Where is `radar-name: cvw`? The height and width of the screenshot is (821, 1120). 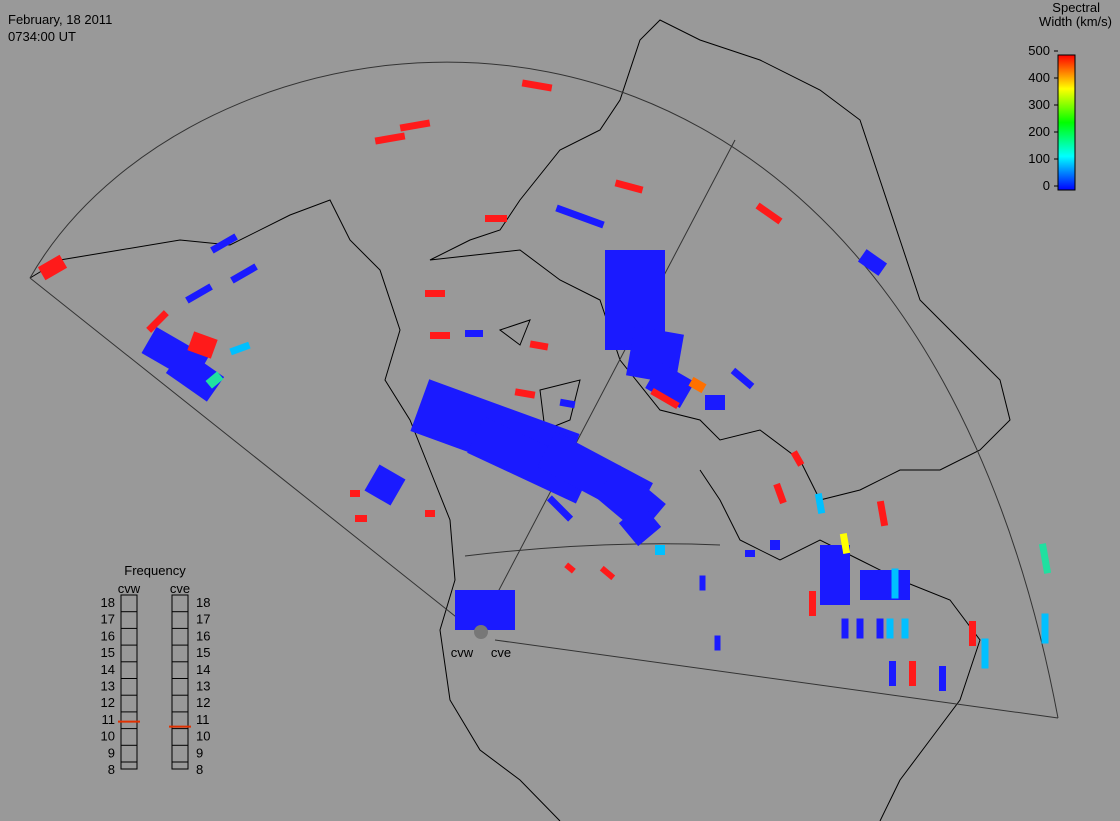 radar-name: cvw is located at coordinates (129, 588).